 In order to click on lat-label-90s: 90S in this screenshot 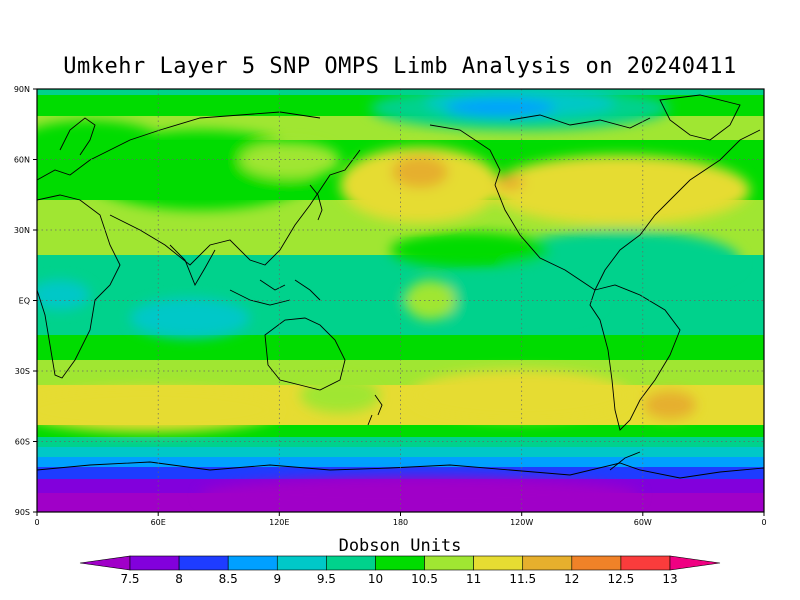, I will do `click(22, 512)`.